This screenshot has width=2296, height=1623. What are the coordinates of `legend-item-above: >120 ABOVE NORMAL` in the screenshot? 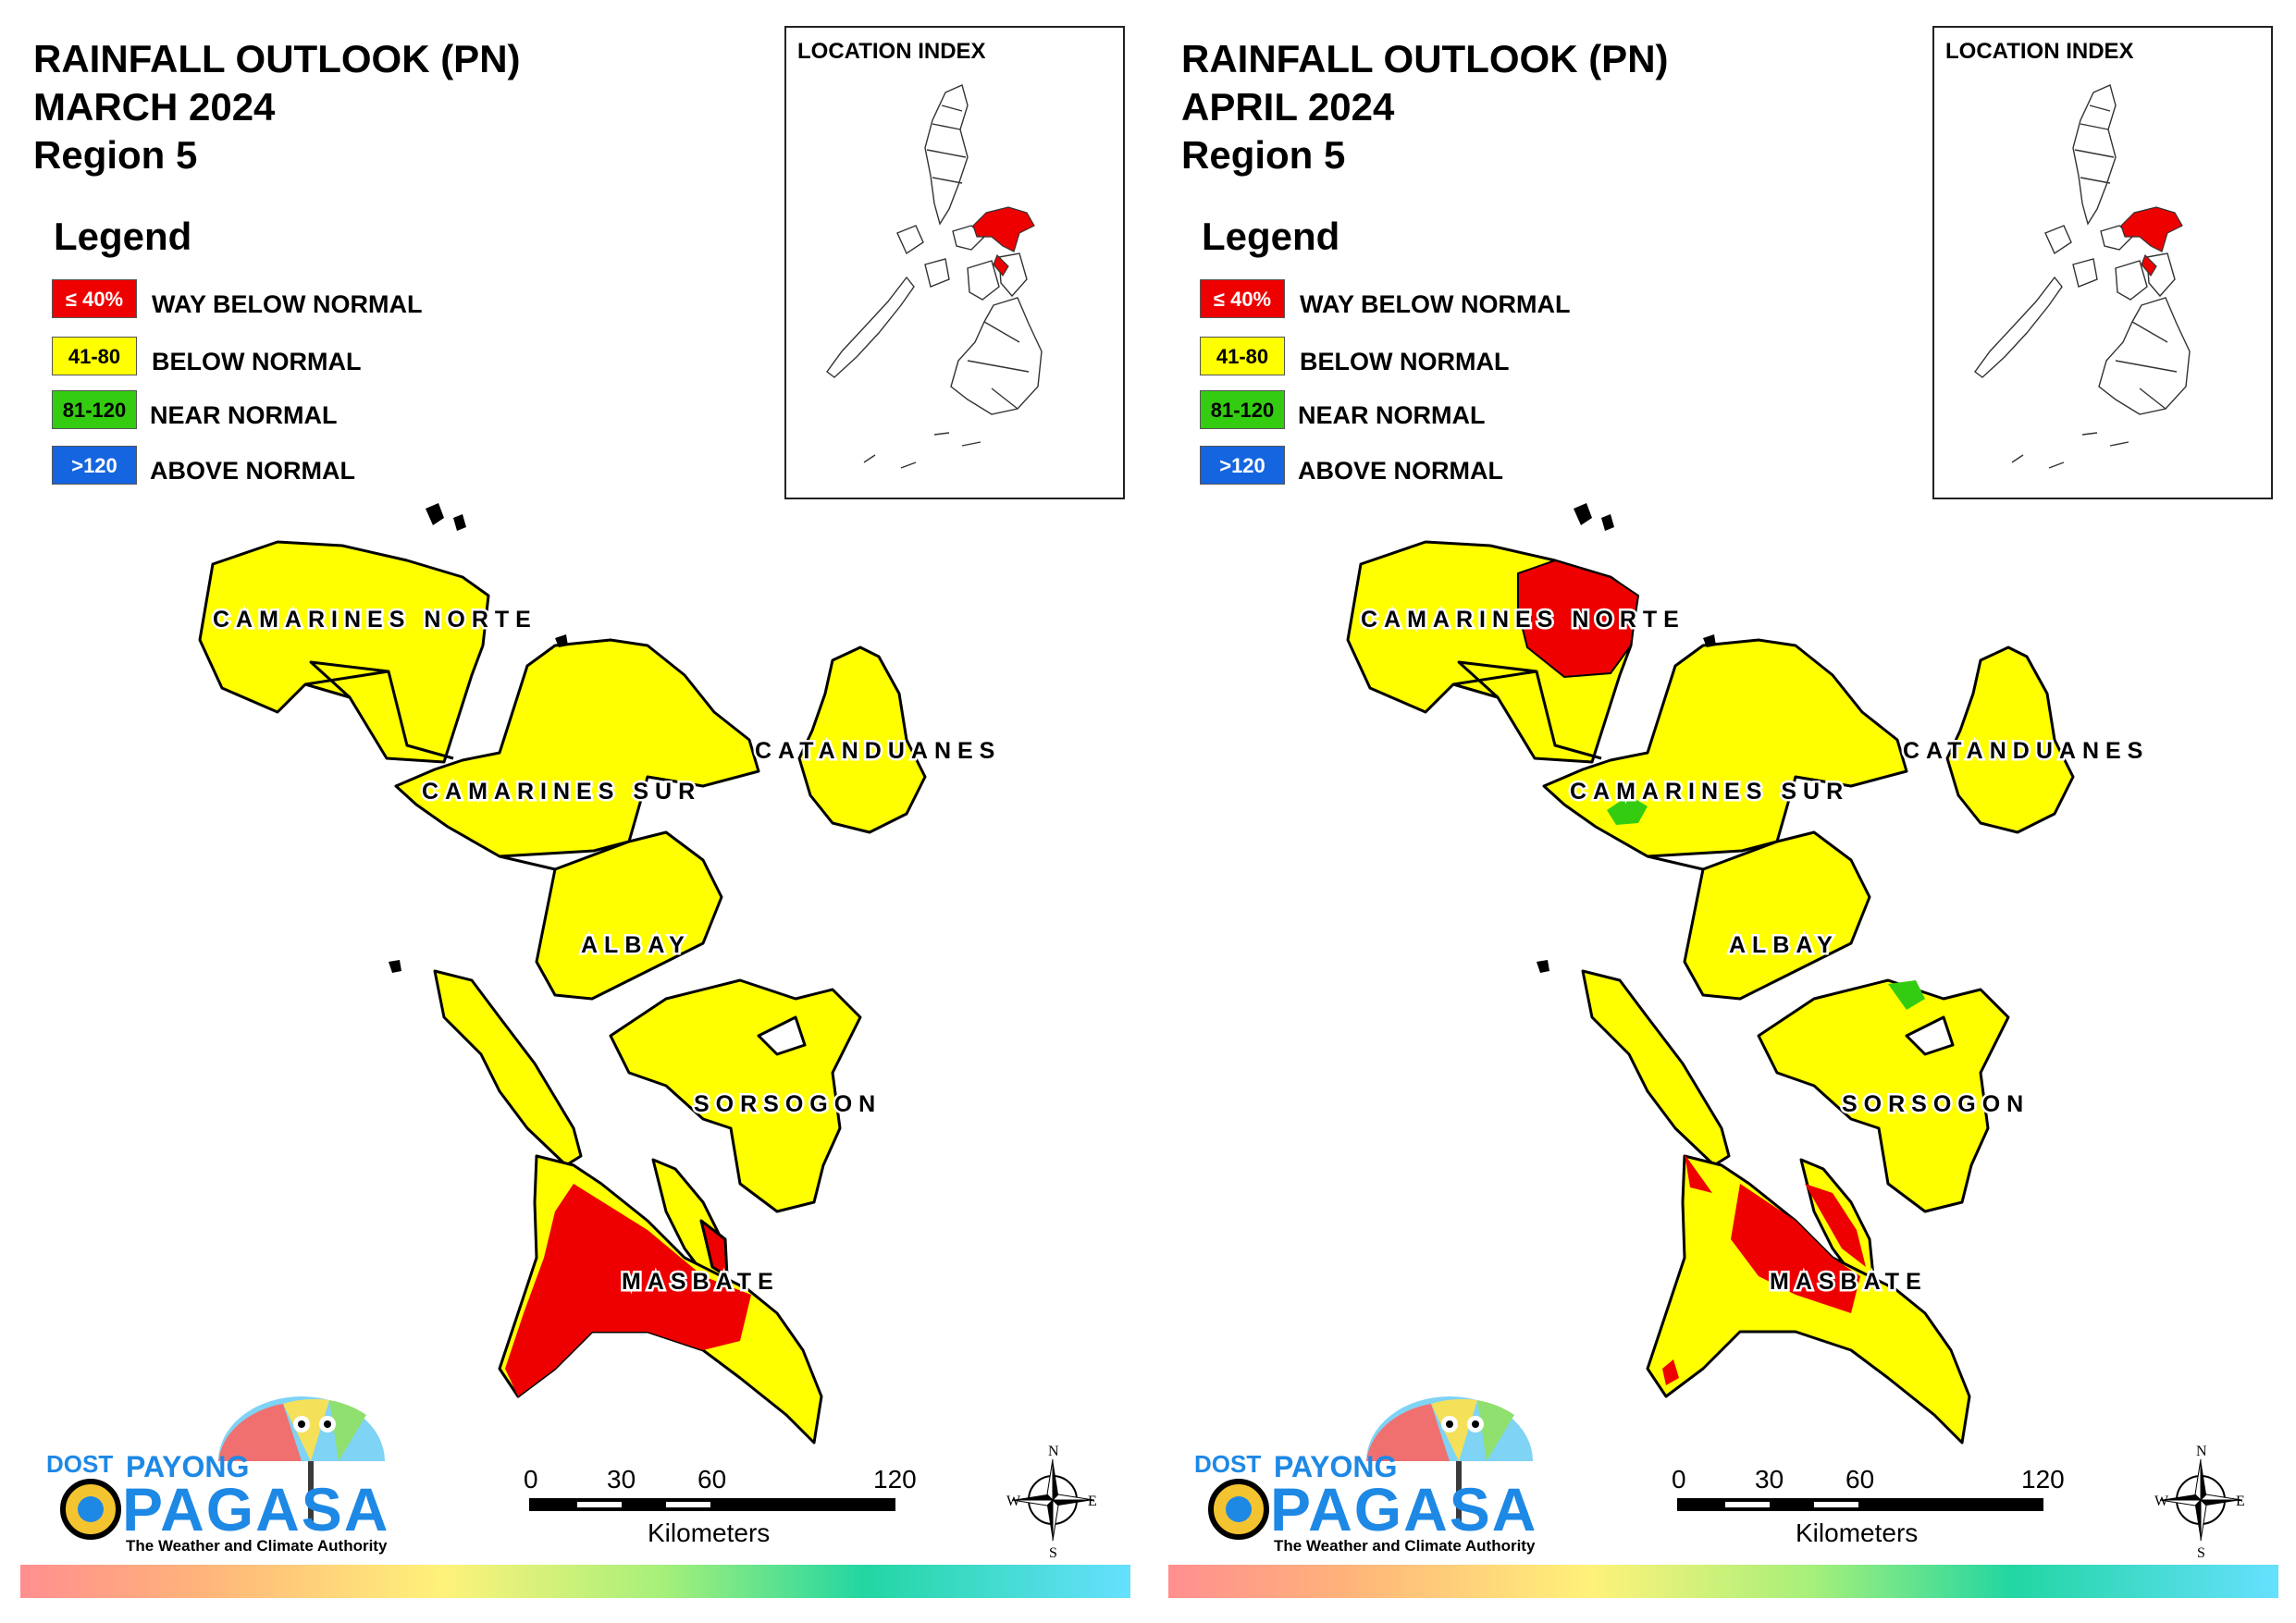 It's located at (1422, 466).